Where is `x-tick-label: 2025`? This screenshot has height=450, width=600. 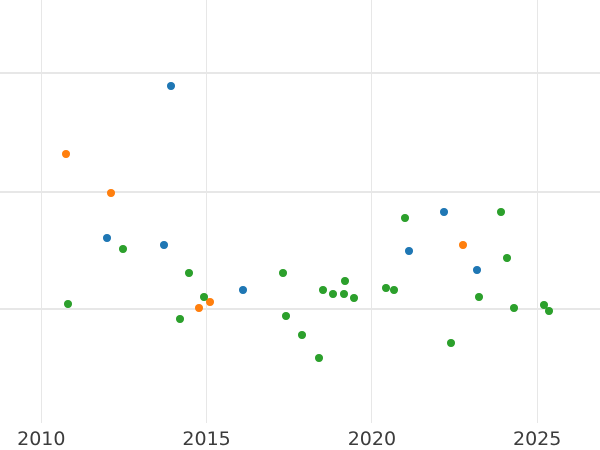
x-tick-label: 2025 is located at coordinates (537, 439).